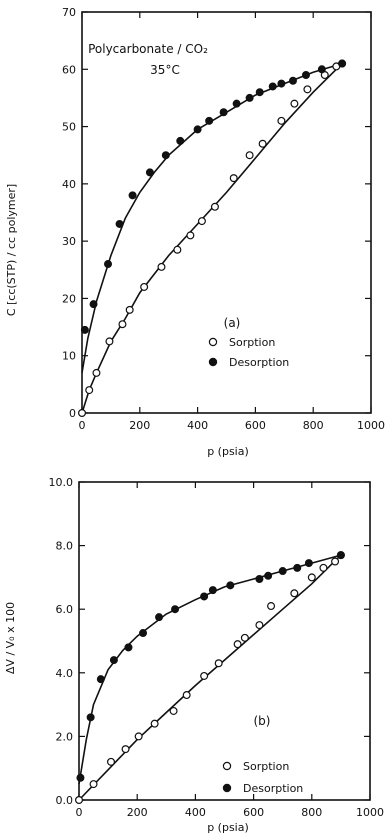  What do you see at coordinates (69, 69) in the screenshot?
I see `y-tick-label: 60` at bounding box center [69, 69].